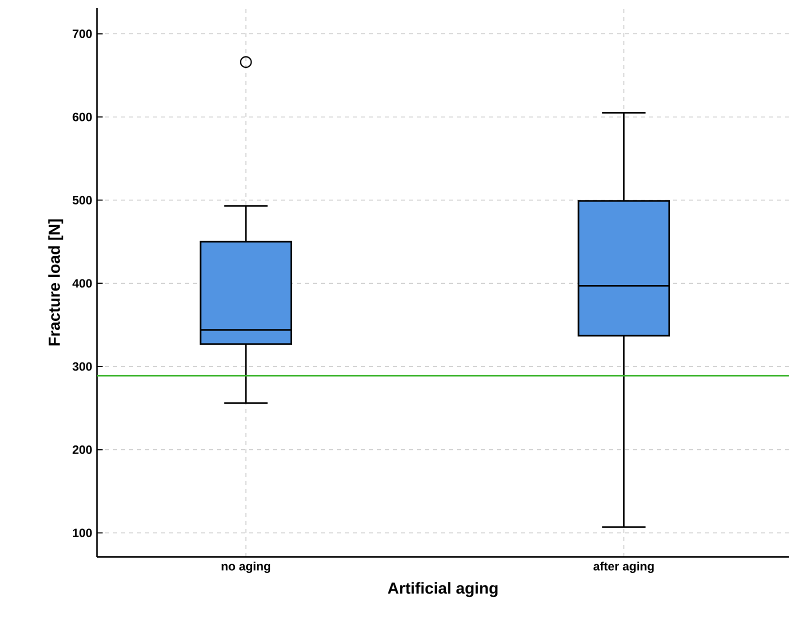 This screenshot has width=789, height=621. I want to click on y-axis-title: Fracture load [N], so click(56, 282).